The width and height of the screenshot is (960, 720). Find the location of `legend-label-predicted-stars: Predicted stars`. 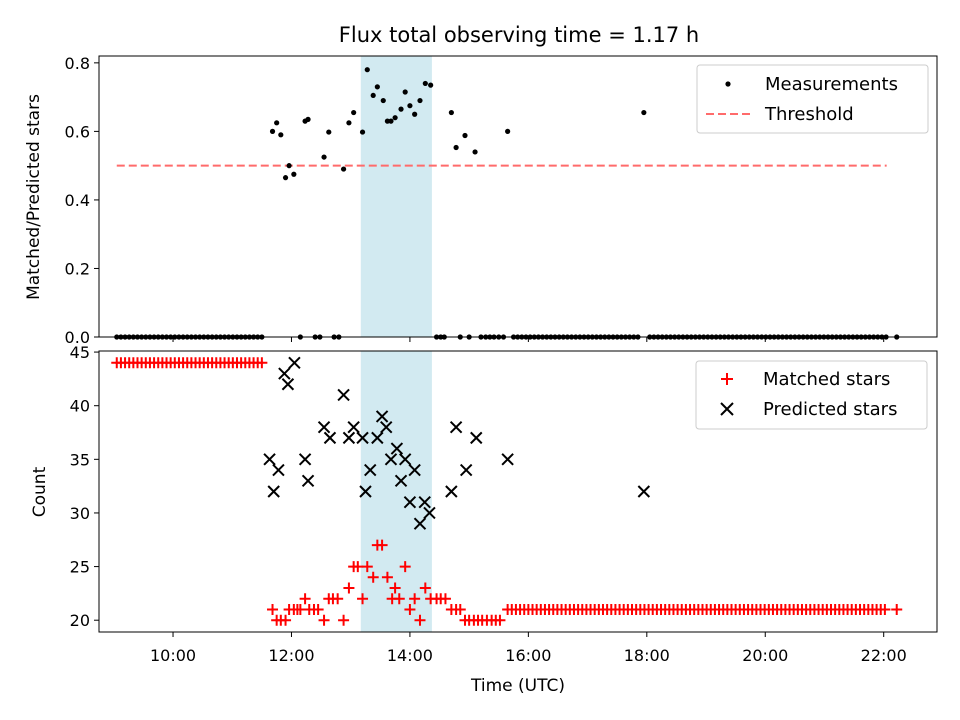

legend-label-predicted-stars: Predicted stars is located at coordinates (830, 409).